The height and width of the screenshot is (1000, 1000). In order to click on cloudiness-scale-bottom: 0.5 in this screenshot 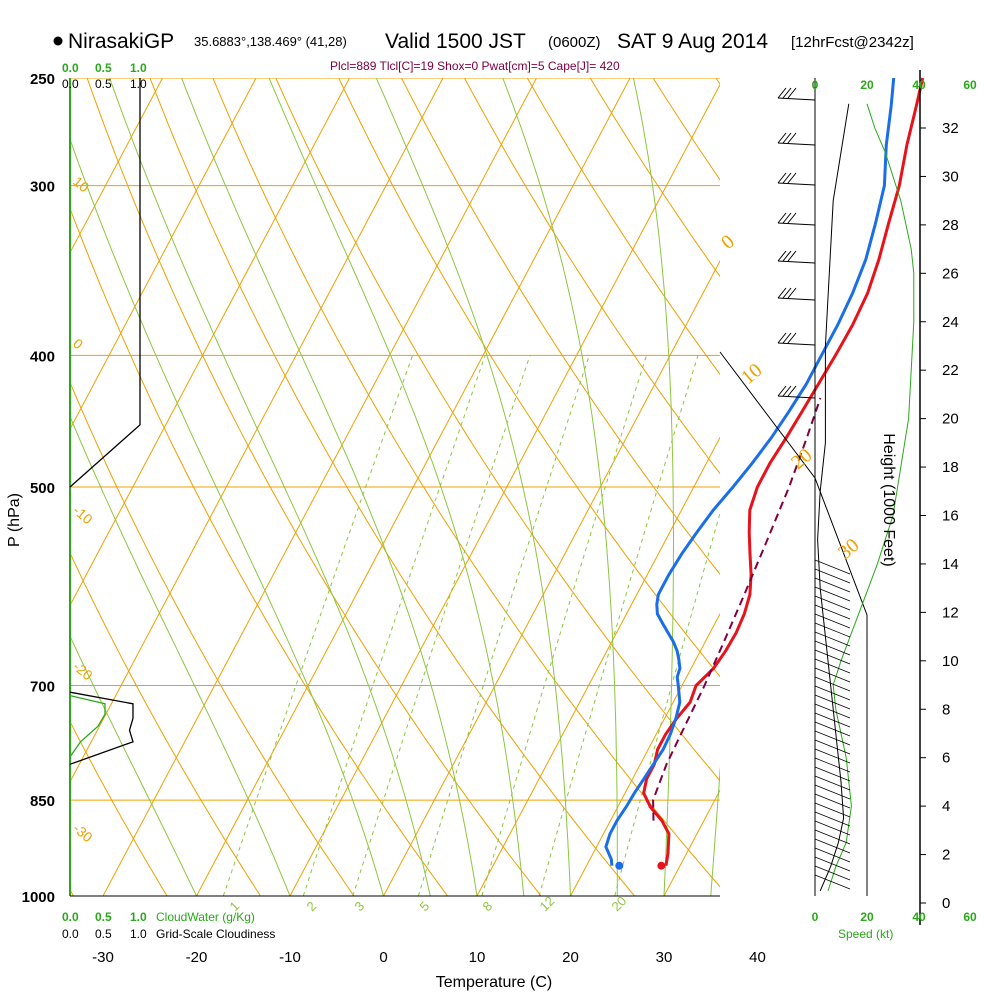, I will do `click(103, 934)`.